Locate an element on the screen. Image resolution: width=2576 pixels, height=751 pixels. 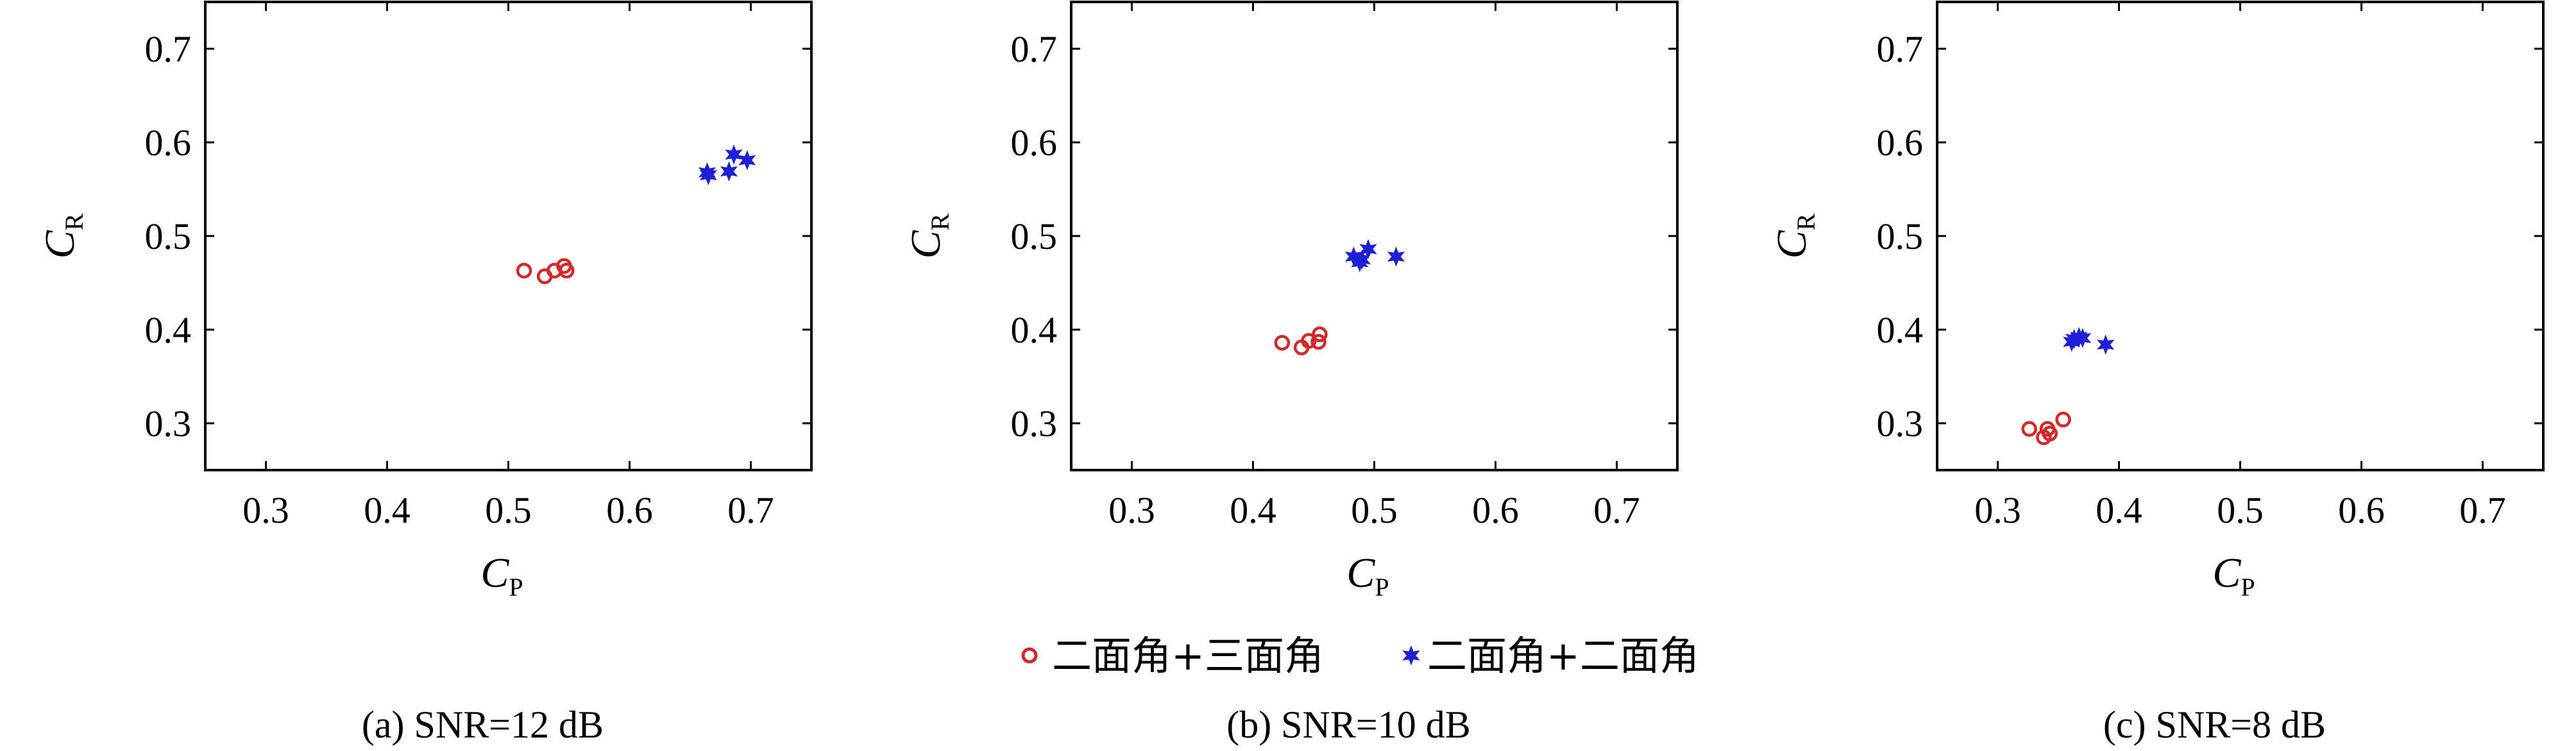
panel-caption: (b) SNR=10 dB is located at coordinates (1348, 725).